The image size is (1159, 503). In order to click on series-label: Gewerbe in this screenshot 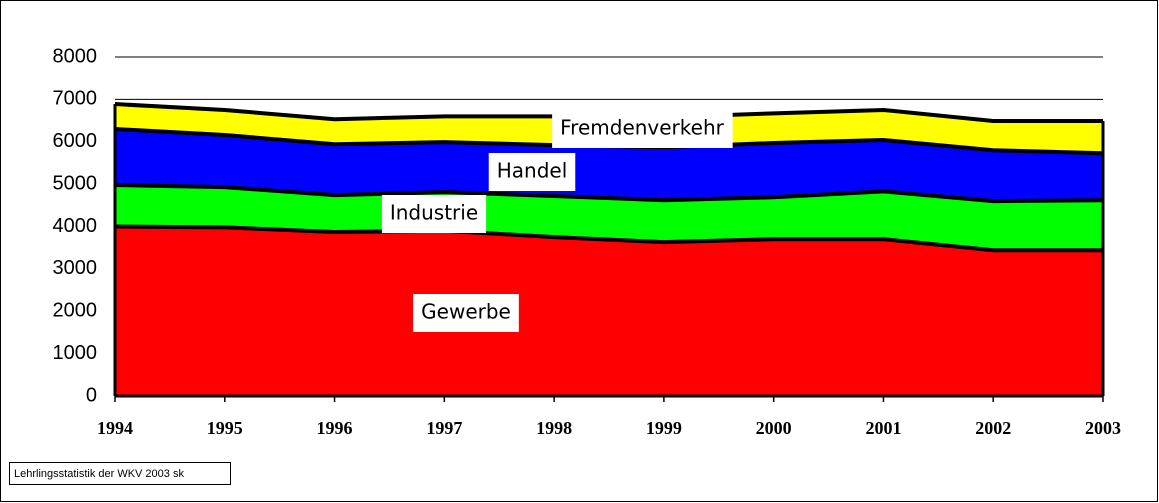, I will do `click(466, 313)`.